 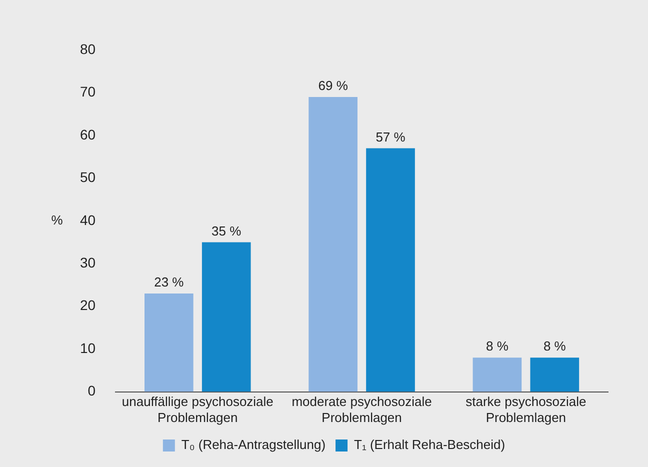 I want to click on y-tick-label: 40, so click(x=88, y=220).